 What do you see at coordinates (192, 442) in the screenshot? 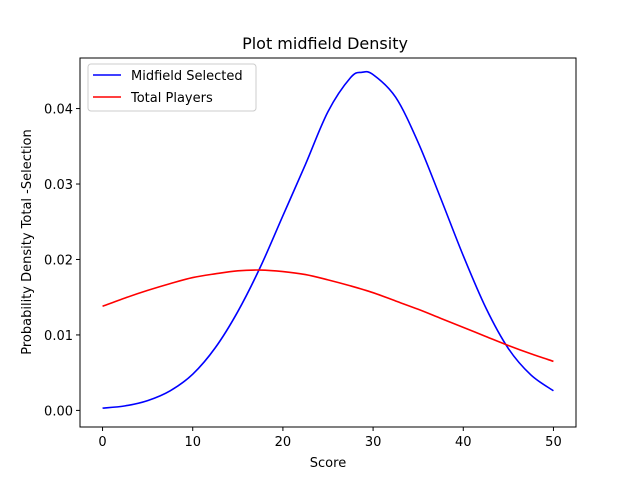
I see `x-tick-label: 10` at bounding box center [192, 442].